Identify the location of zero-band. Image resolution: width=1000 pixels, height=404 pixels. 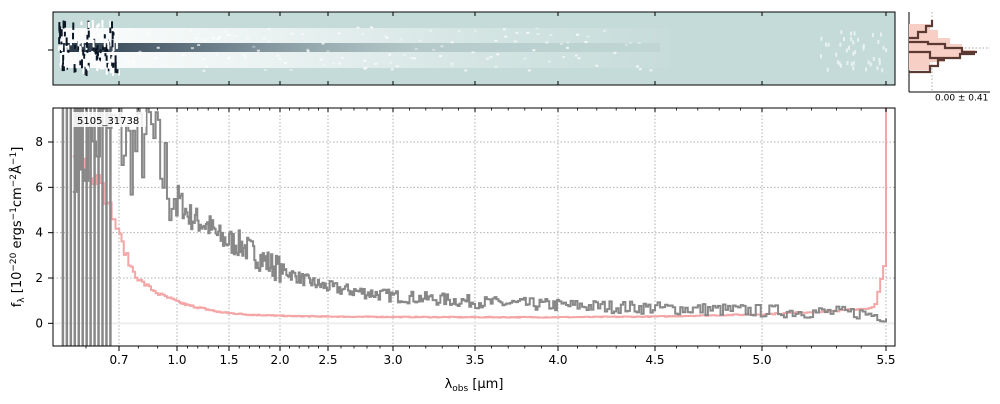
(474, 323).